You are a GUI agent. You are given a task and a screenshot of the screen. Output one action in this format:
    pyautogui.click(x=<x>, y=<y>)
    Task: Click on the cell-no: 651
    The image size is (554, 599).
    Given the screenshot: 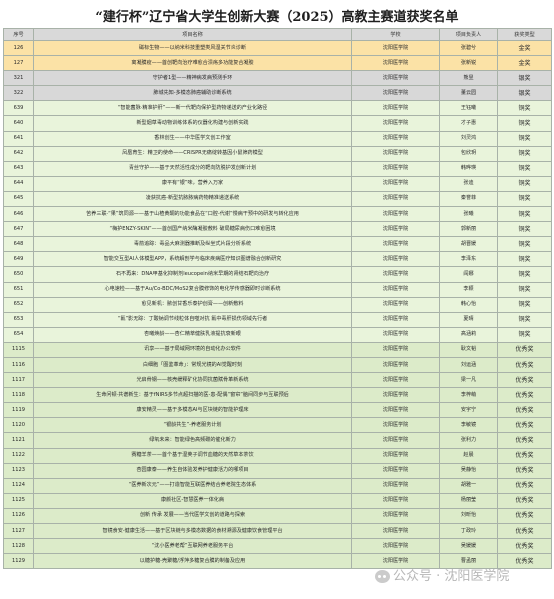 What is the action you would take?
    pyautogui.click(x=18, y=289)
    